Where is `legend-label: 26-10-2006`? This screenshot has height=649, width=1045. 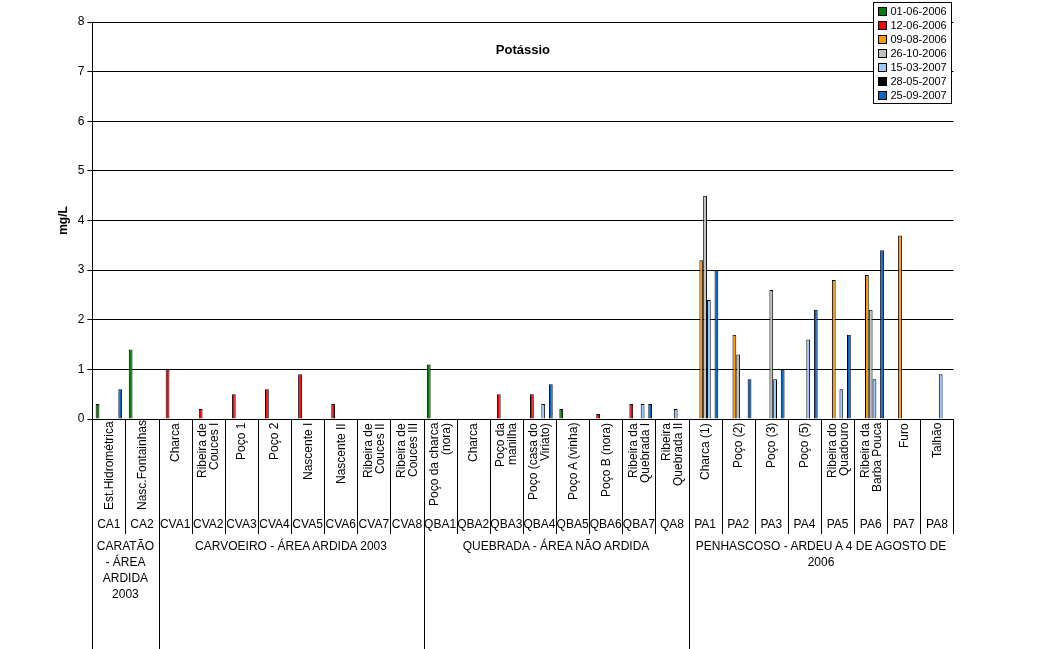
legend-label: 26-10-2006 is located at coordinates (918, 53).